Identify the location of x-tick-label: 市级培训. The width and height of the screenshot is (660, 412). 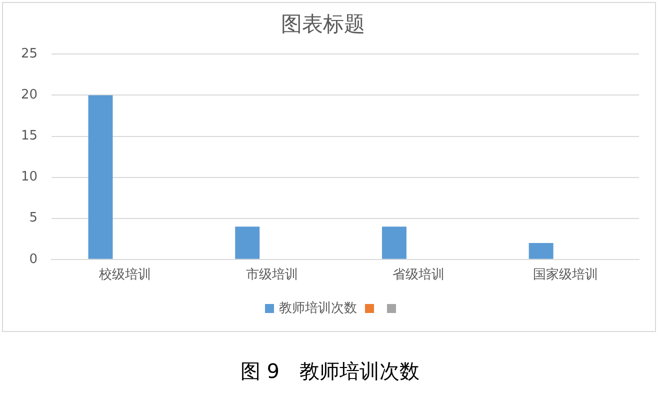
(272, 275).